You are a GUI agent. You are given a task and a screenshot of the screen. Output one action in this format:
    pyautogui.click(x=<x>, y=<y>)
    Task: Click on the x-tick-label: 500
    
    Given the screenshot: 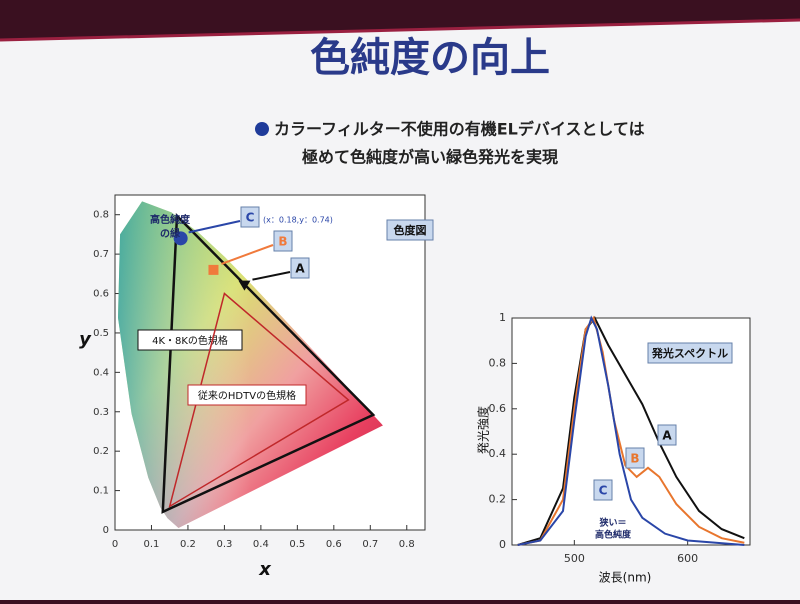 What is the action you would take?
    pyautogui.click(x=574, y=558)
    